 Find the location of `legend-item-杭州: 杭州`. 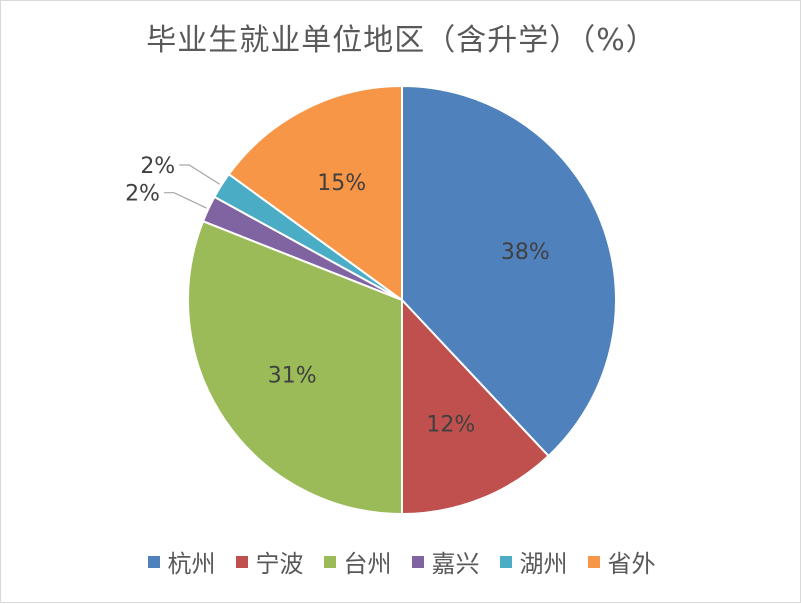

legend-item-杭州: 杭州 is located at coordinates (181, 561).